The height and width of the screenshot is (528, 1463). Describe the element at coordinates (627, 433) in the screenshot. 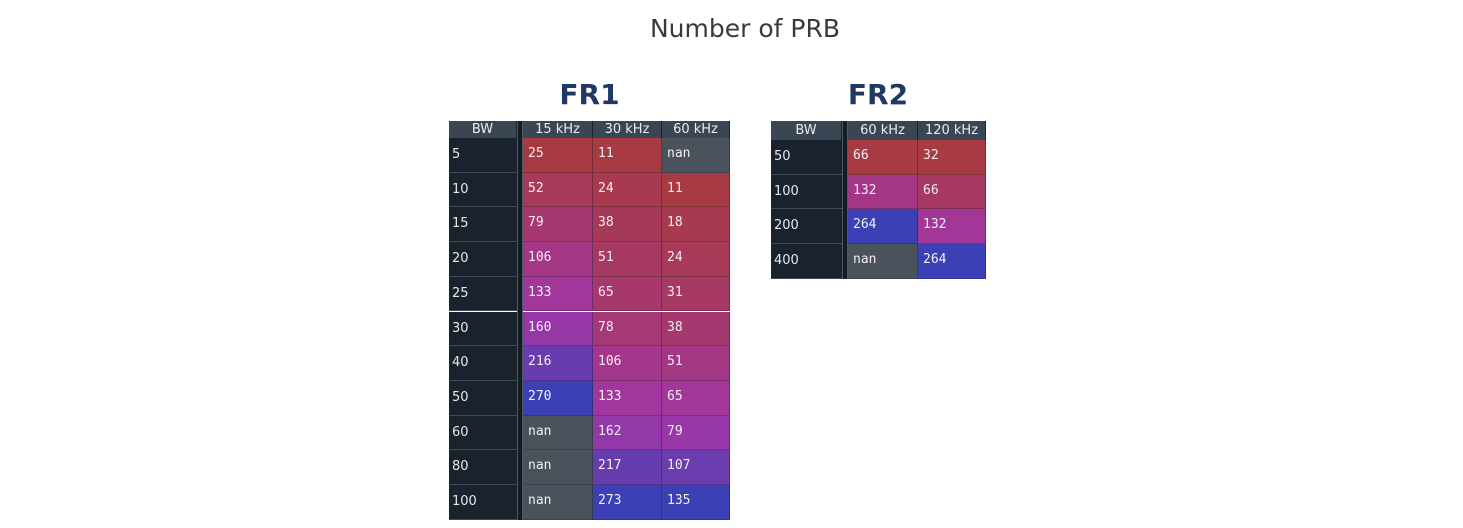

I see `heatmap-cell: 162` at that location.